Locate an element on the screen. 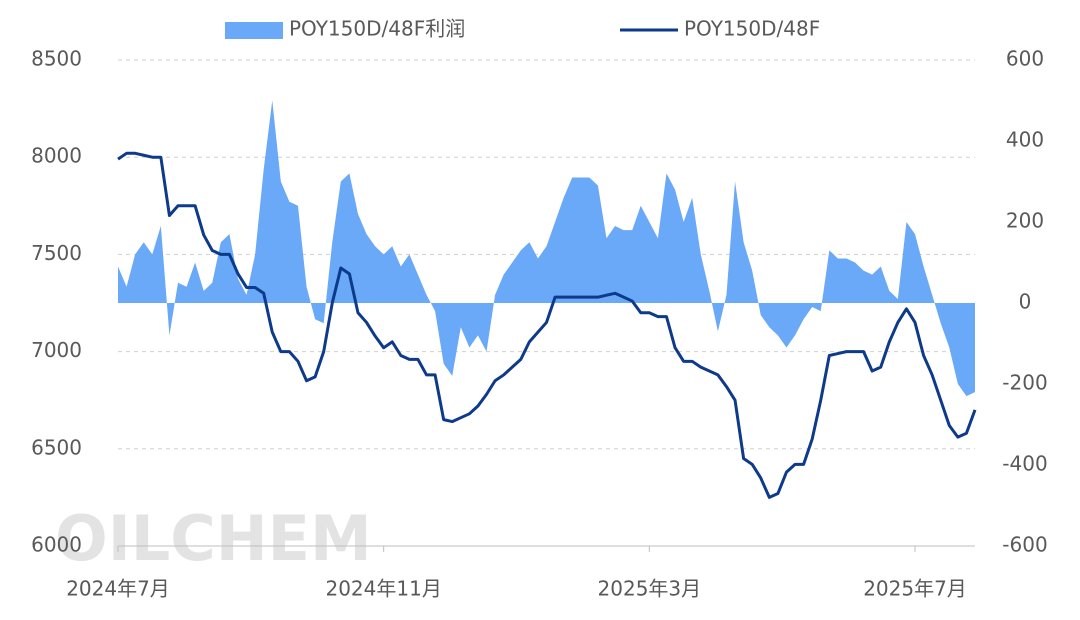 This screenshot has height=620, width=1080. y2-tick-label: 0 is located at coordinates (1025, 302).